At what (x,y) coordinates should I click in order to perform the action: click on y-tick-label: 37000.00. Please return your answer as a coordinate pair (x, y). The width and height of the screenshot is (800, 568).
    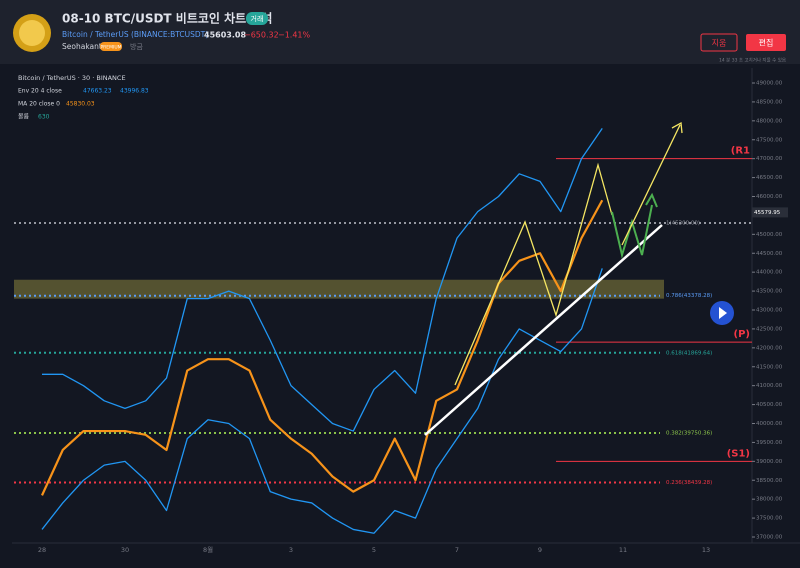
    Looking at the image, I should click on (769, 538).